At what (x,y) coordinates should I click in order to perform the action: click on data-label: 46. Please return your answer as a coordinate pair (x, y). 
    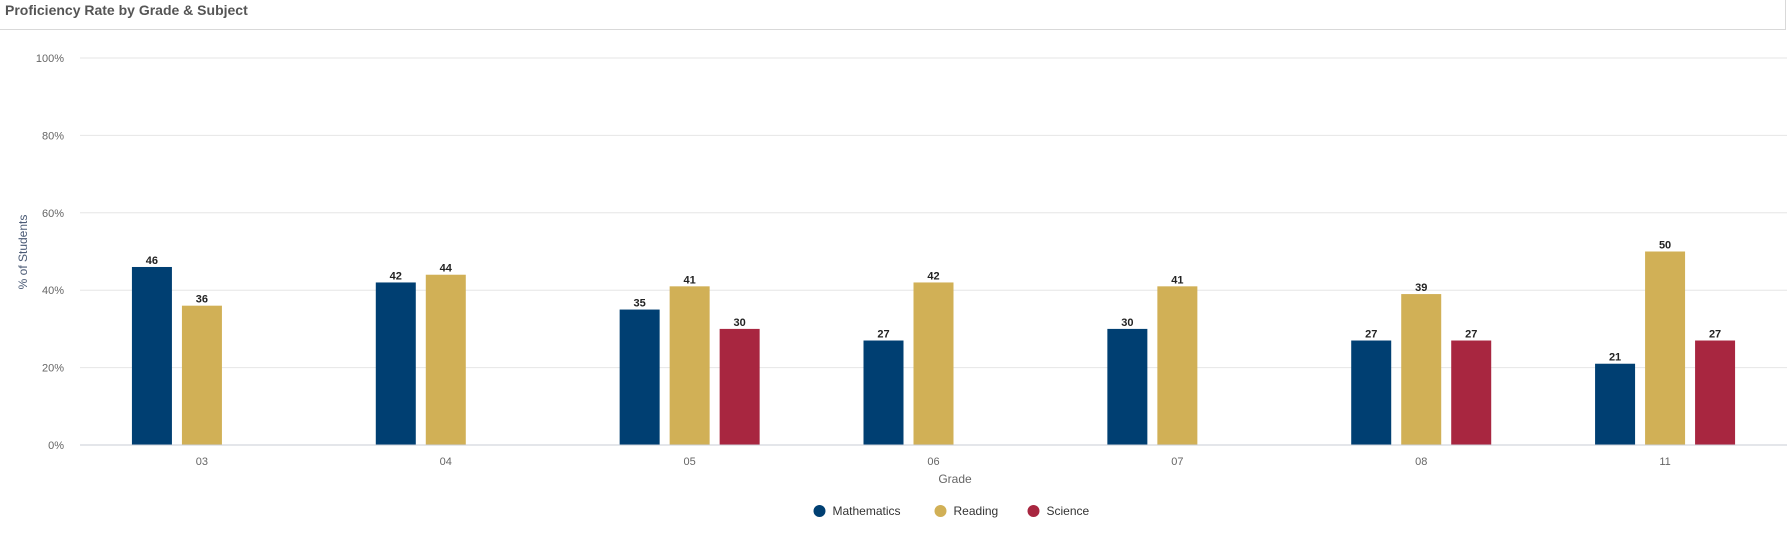
    Looking at the image, I should click on (152, 261).